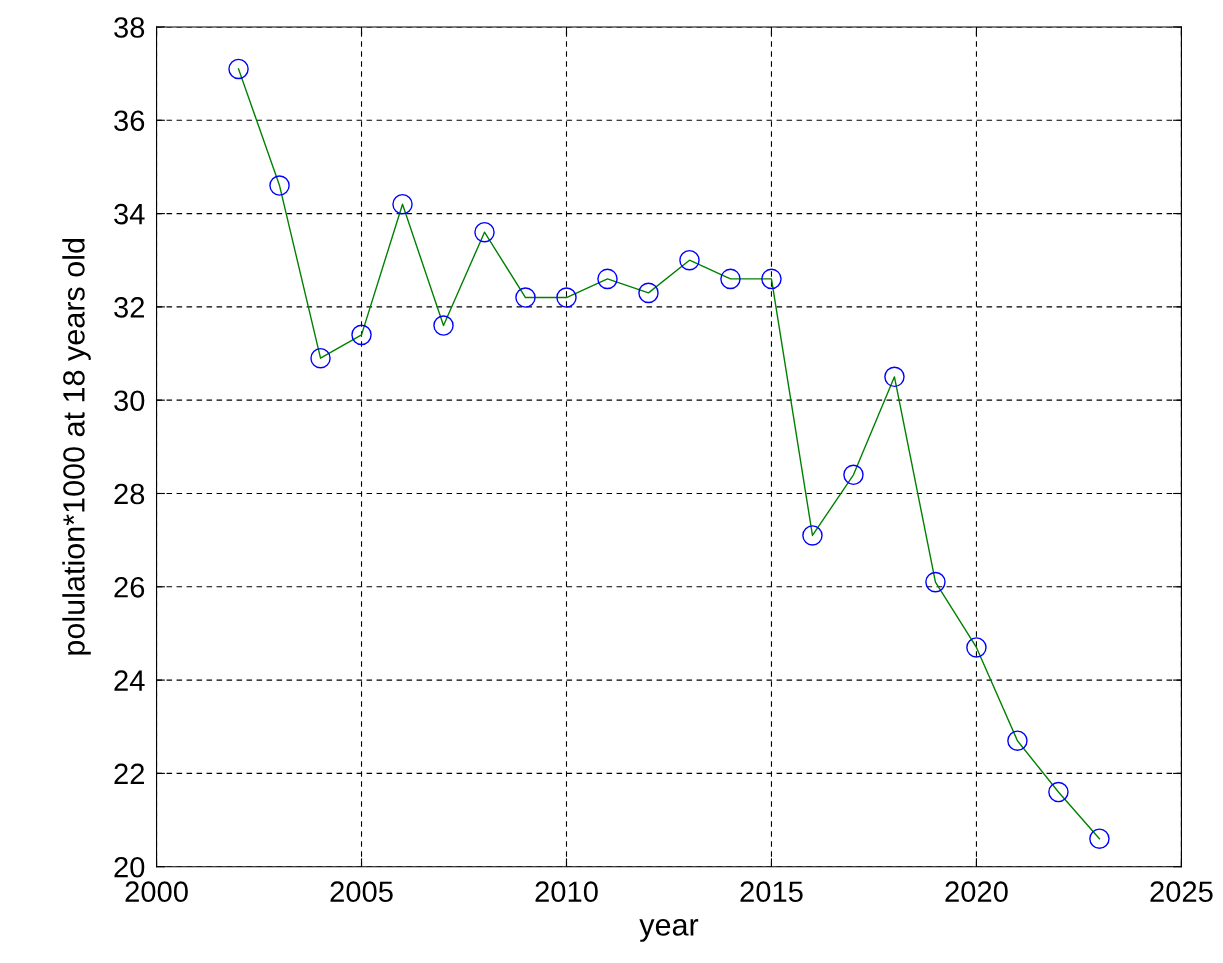 This screenshot has width=1223, height=963. Describe the element at coordinates (976, 892) in the screenshot. I see `x-tick-label: 2020` at that location.